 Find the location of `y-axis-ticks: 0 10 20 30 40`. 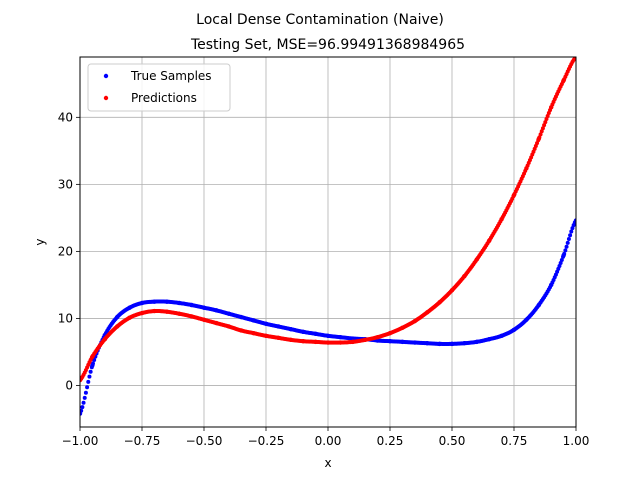

y-axis-ticks: 0 10 20 30 40 is located at coordinates (69, 251).